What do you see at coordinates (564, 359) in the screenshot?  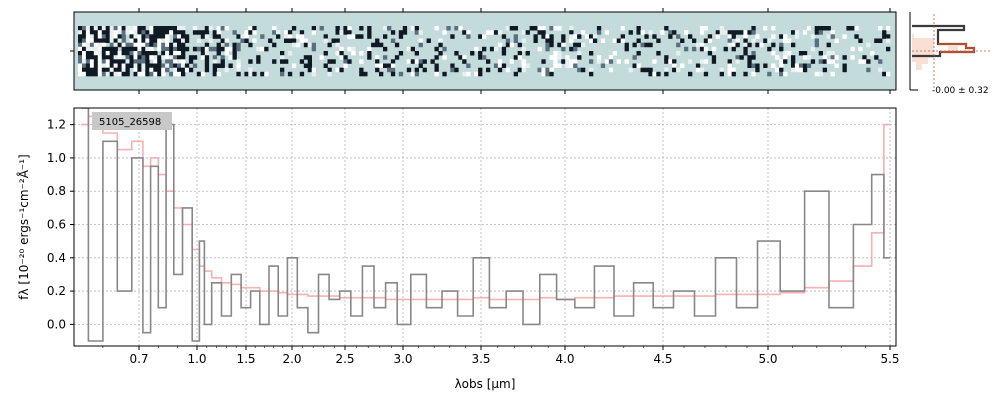 I see `x-tick-label: 4.0` at bounding box center [564, 359].